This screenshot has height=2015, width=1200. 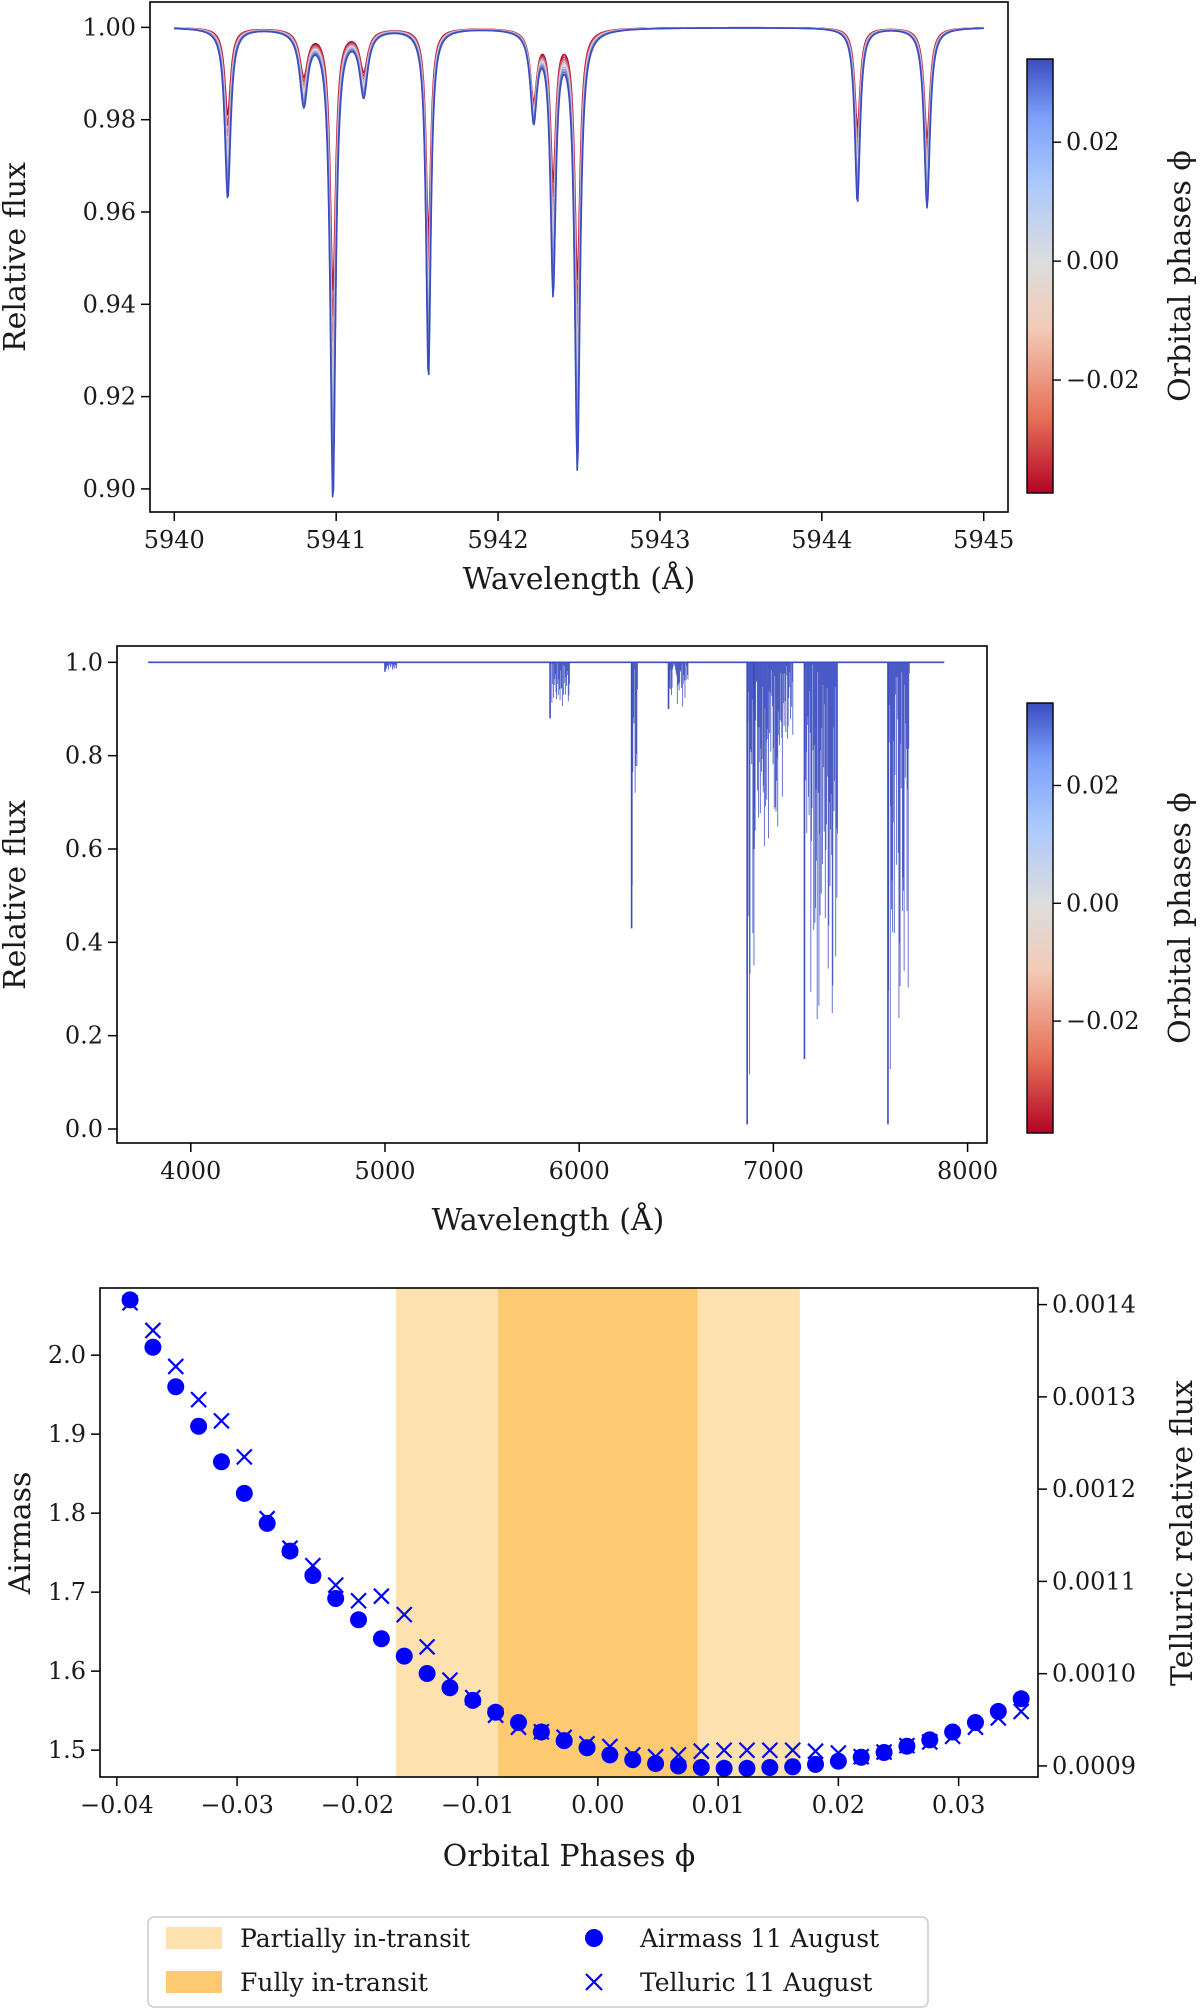 What do you see at coordinates (983, 540) in the screenshot?
I see `top-spectrum-x-tick-label: 5945` at bounding box center [983, 540].